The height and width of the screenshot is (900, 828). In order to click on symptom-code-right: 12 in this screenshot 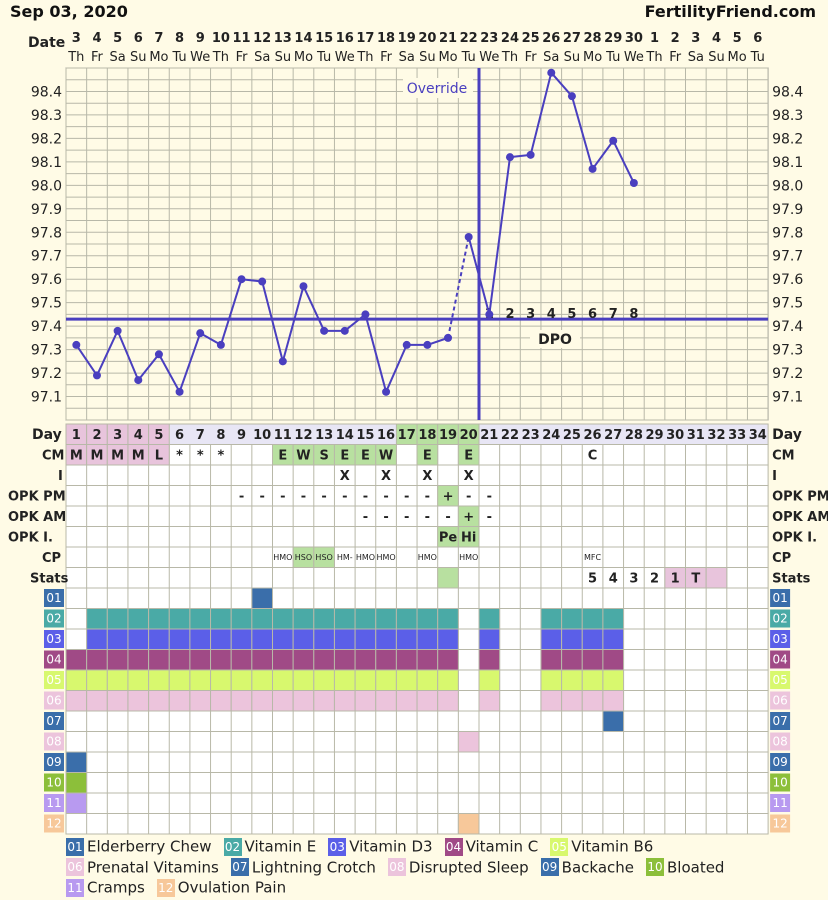, I will do `click(779, 824)`.